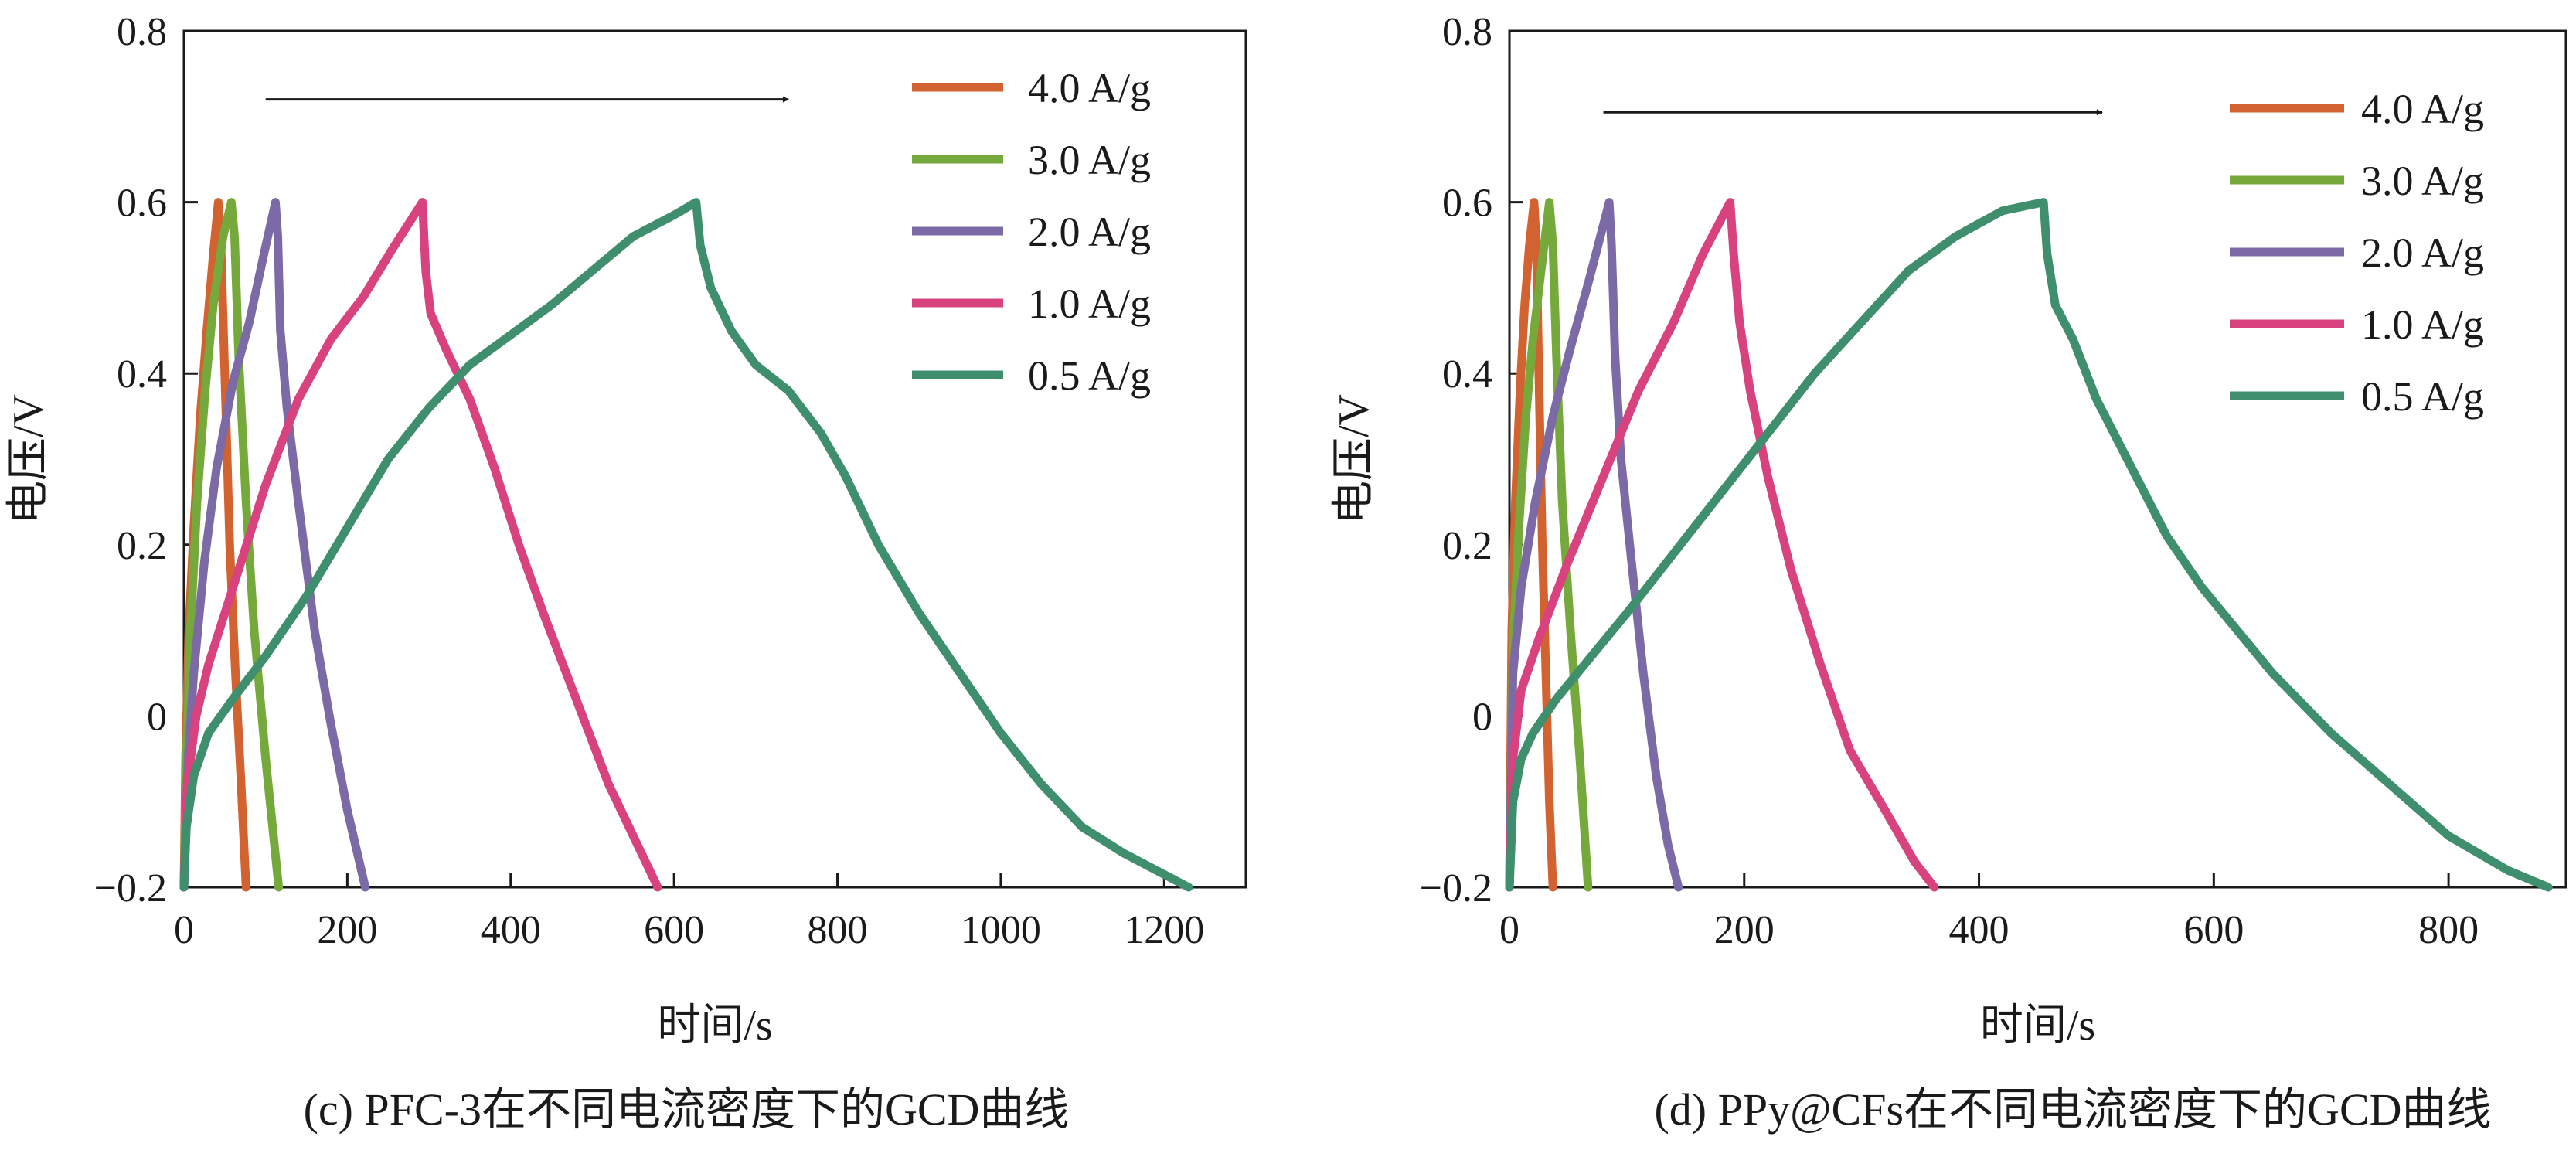 The image size is (2576, 1157). I want to click on y-tick-label-c: 0.8, so click(142, 32).